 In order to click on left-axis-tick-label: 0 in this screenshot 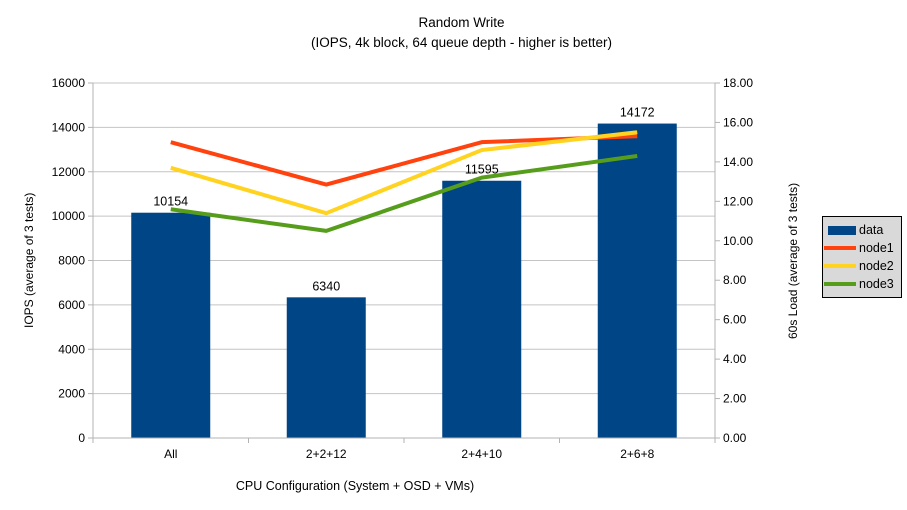, I will do `click(81, 438)`.